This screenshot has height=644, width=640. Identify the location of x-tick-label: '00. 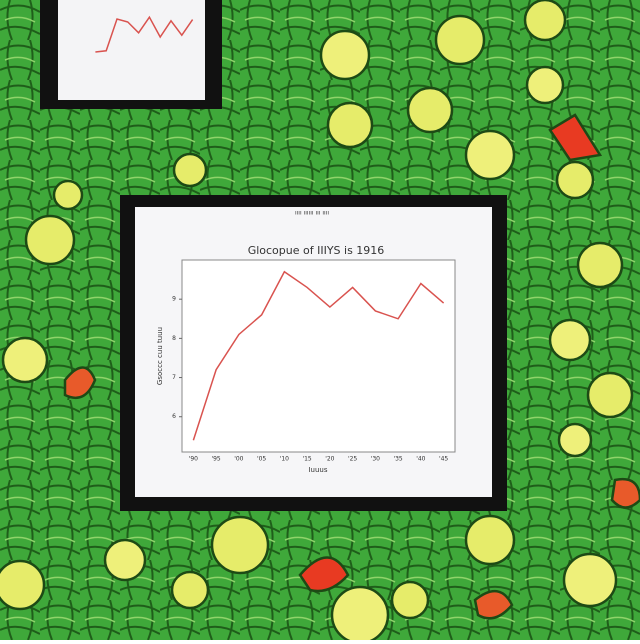
(238, 459).